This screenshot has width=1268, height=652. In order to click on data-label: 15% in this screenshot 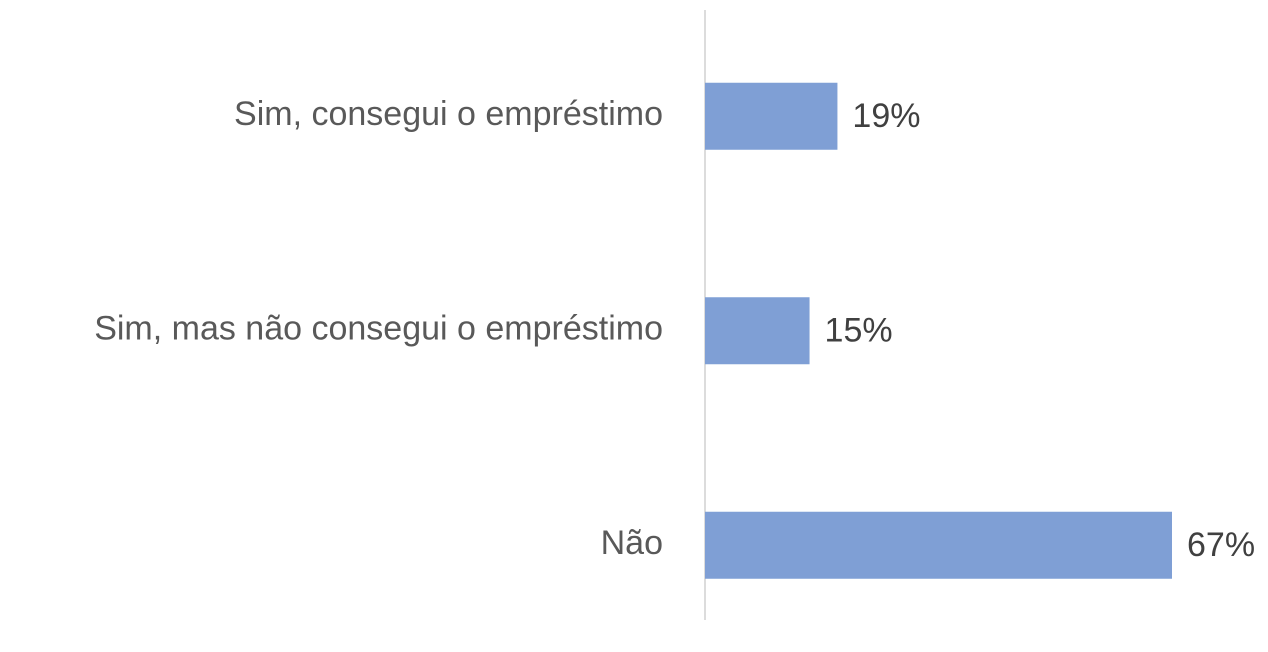, I will do `click(859, 331)`.